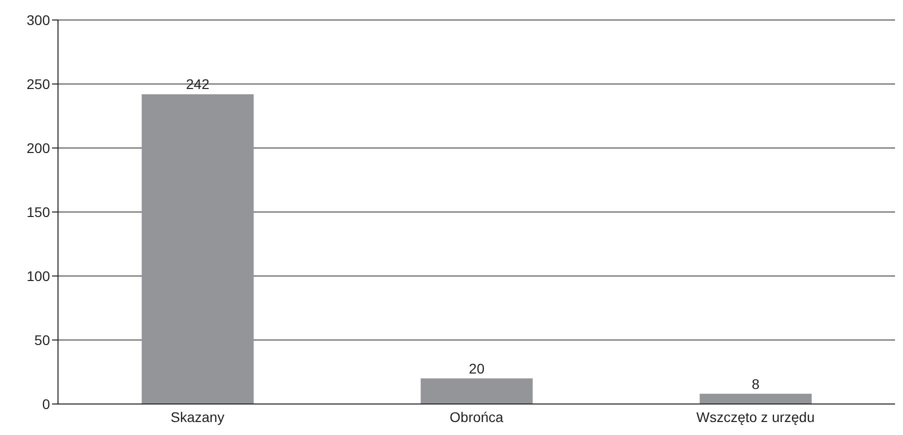 The image size is (903, 435). What do you see at coordinates (756, 384) in the screenshot?
I see `data-label: 8` at bounding box center [756, 384].